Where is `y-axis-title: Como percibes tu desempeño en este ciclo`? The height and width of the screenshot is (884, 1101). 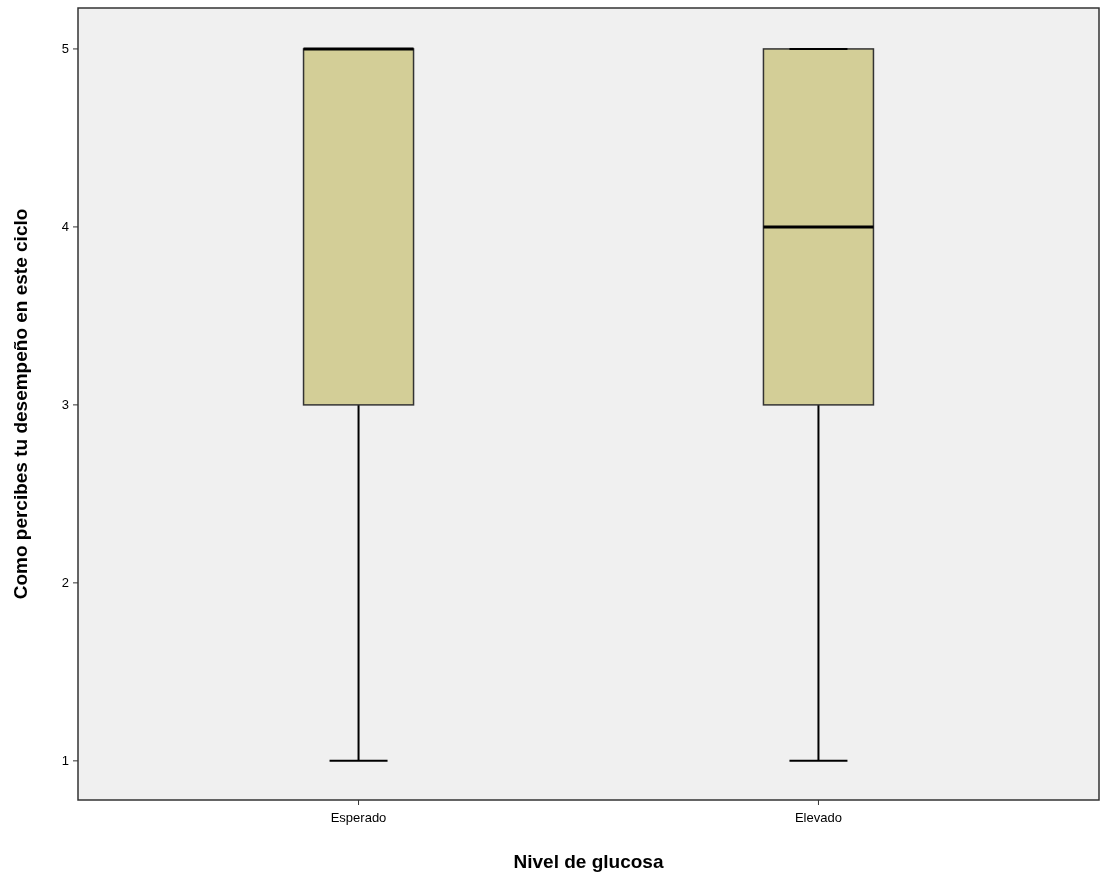 y-axis-title: Como percibes tu desempeño en este ciclo is located at coordinates (20, 404).